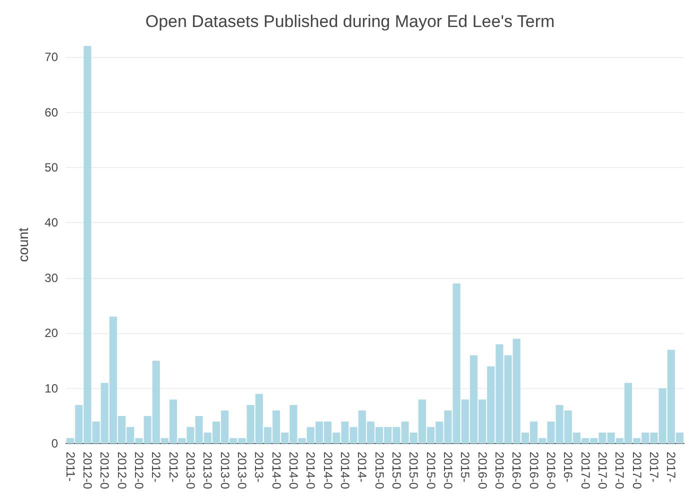  I want to click on x-tick-label: 2013-, so click(259, 467).